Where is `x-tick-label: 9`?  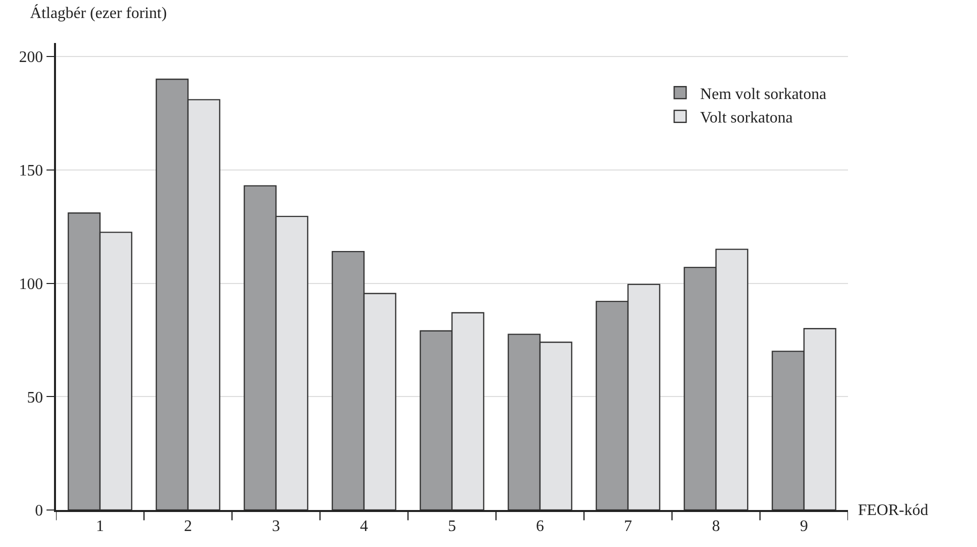 x-tick-label: 9 is located at coordinates (804, 526).